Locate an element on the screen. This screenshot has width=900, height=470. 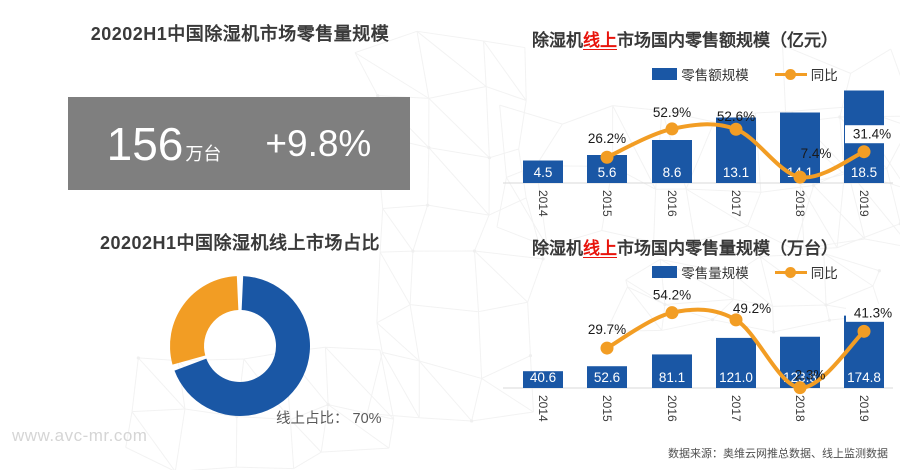
revenue-chart-legend: 零售额规模 同比 is located at coordinates (745, 74).